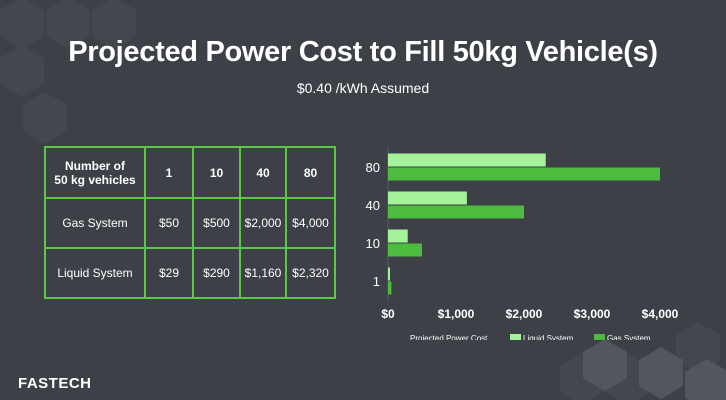 The image size is (726, 400). Describe the element at coordinates (310, 273) in the screenshot. I see `table-cell: $2,320` at that location.